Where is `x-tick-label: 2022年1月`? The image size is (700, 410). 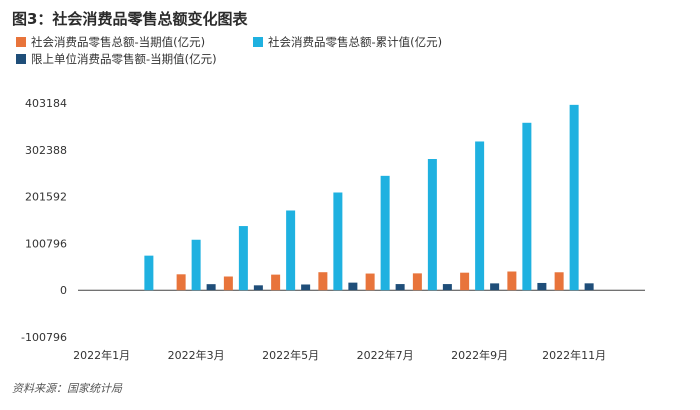 x-tick-label: 2022年1月 is located at coordinates (101, 355).